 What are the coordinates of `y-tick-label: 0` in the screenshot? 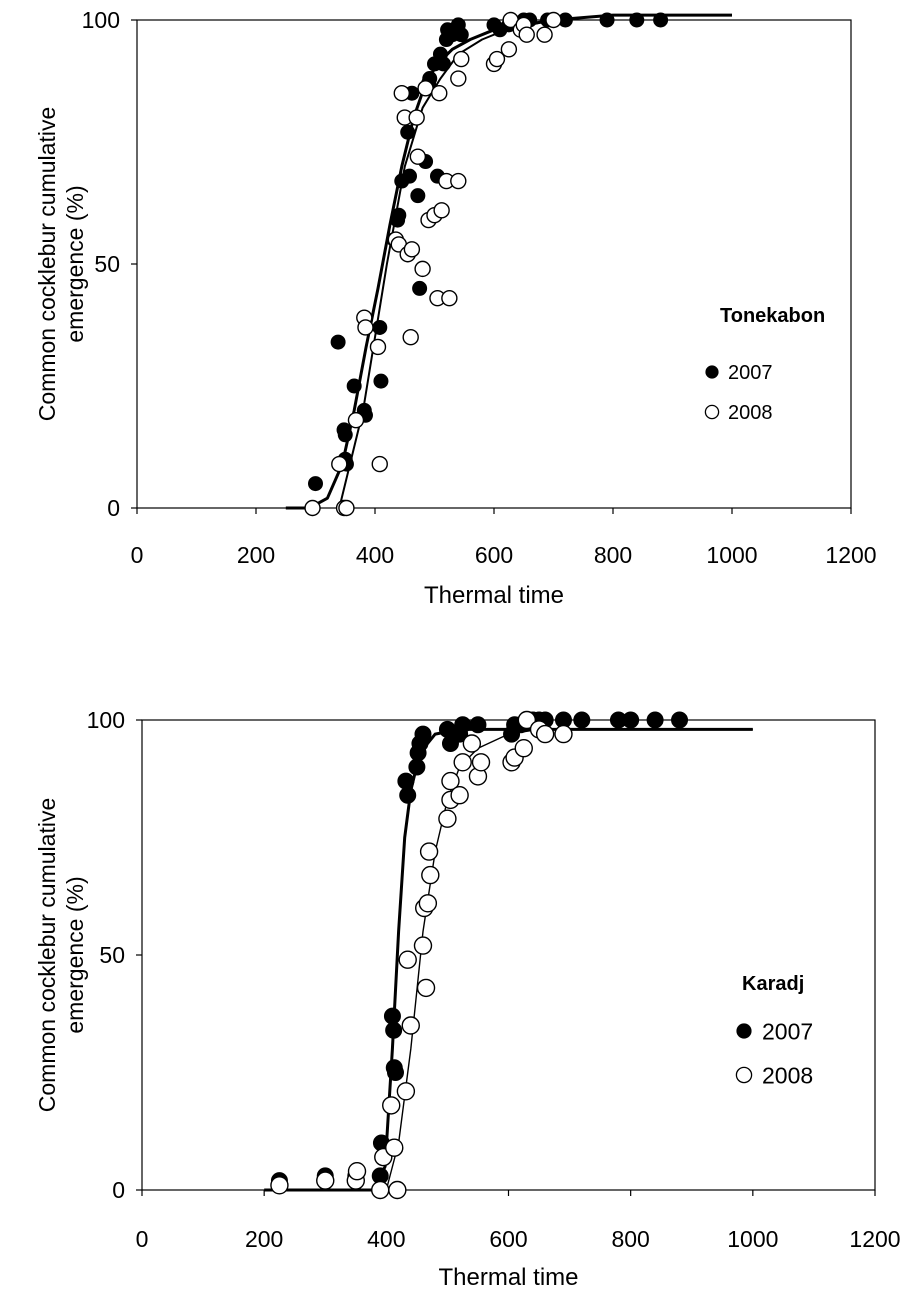 It's located at (118, 1190).